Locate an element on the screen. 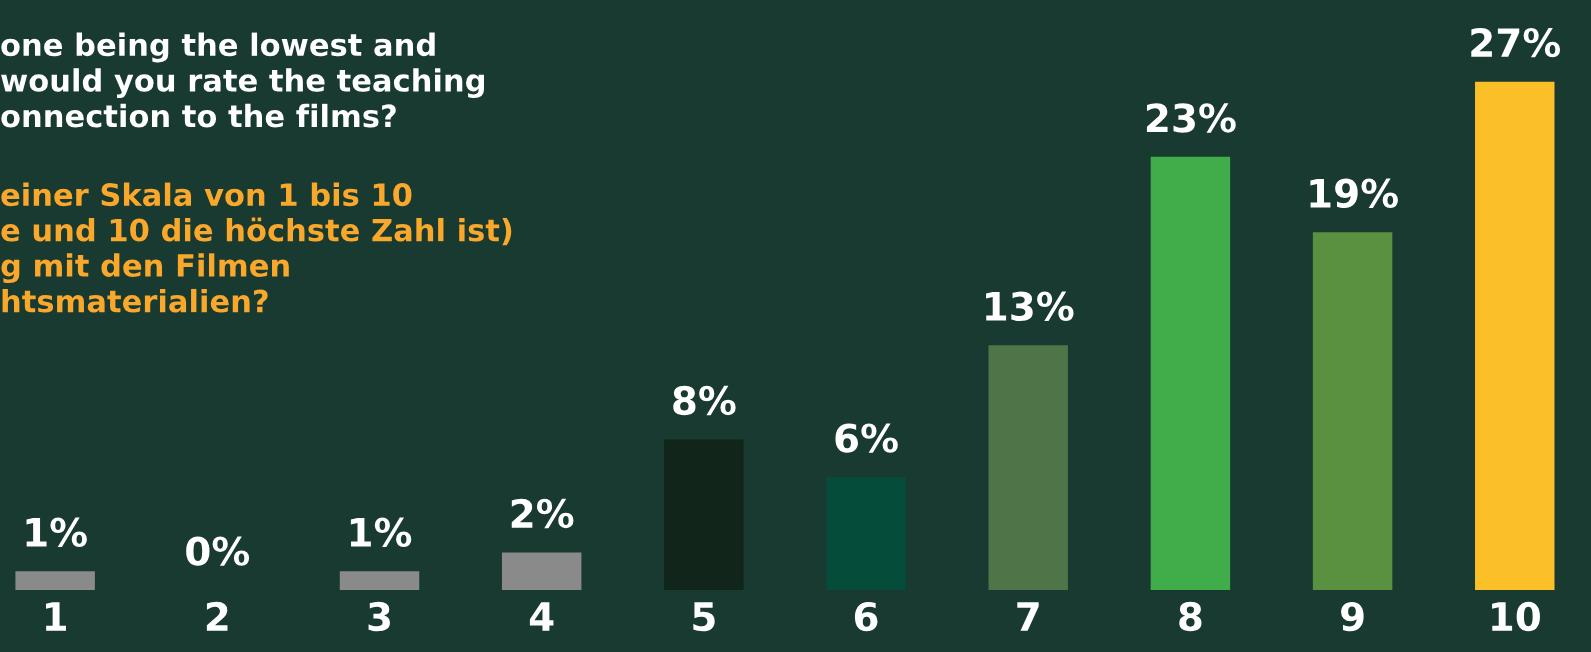 The image size is (1591, 652). data-label: 13% is located at coordinates (1030, 306).